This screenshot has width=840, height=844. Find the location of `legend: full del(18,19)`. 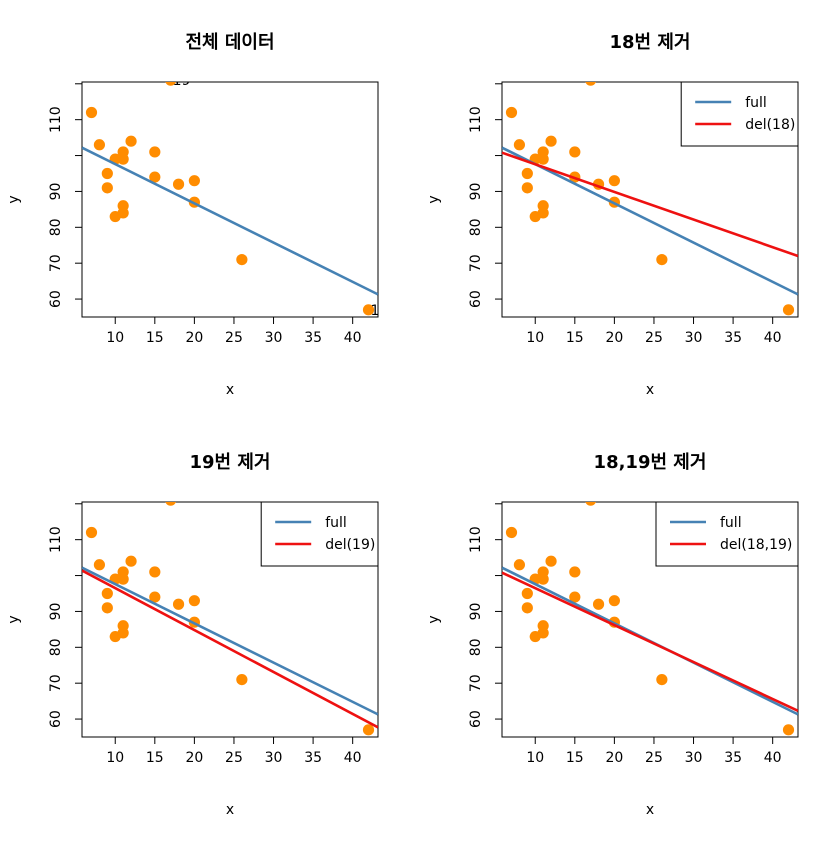

legend: full del(18,19) is located at coordinates (727, 534).